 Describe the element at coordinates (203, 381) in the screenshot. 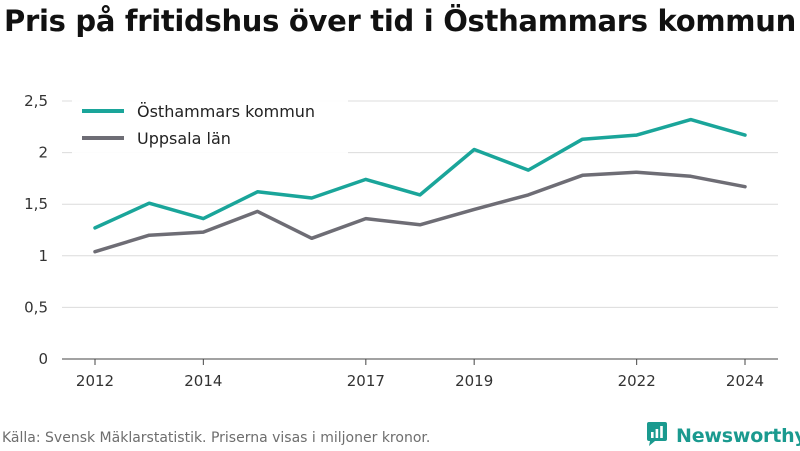

I see `x-tick-label: 2014` at that location.